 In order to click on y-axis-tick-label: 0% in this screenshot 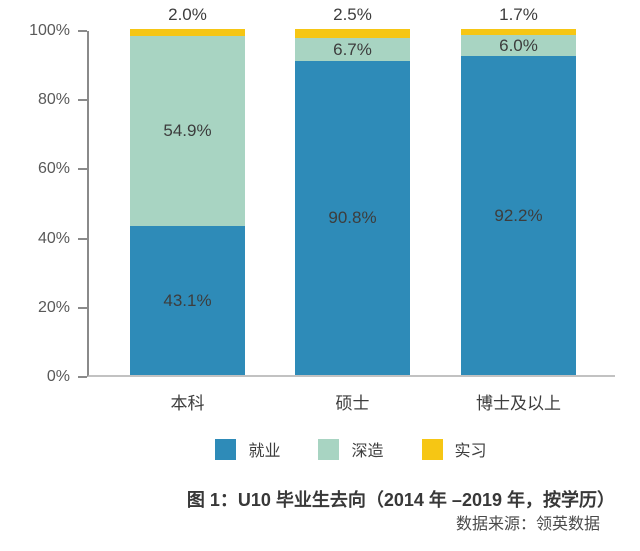, I will do `click(58, 376)`.